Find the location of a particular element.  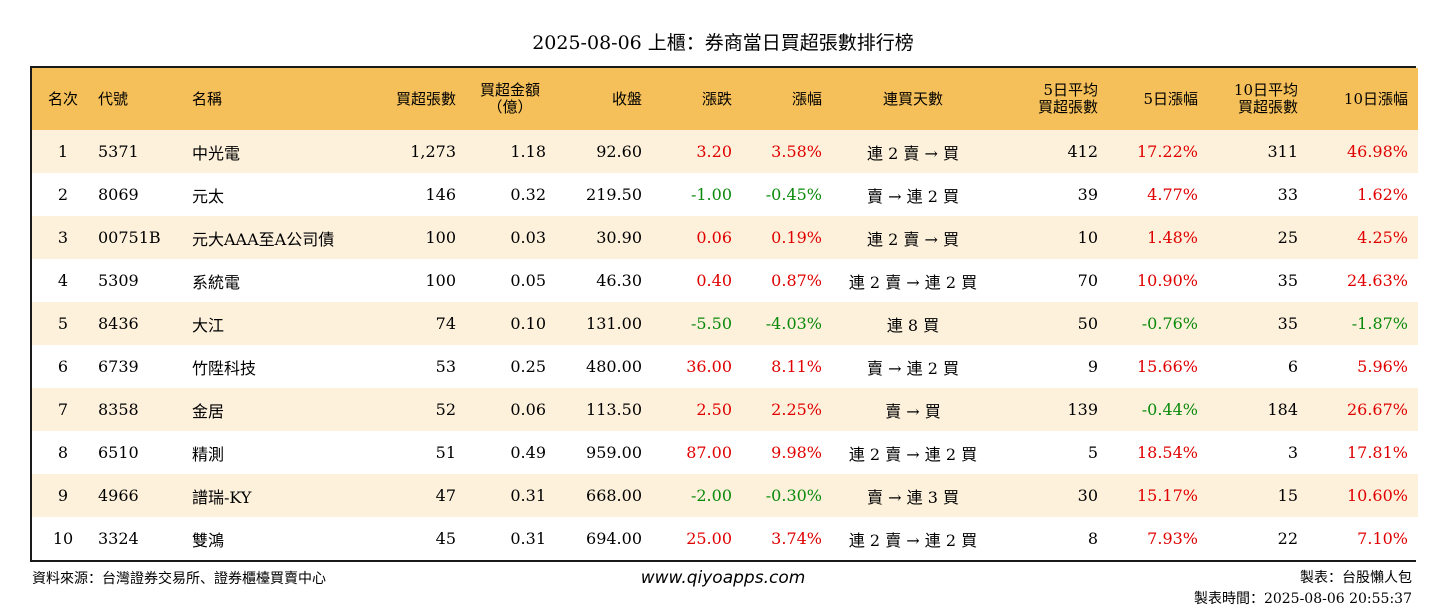

col-header-avg5-line2: 買超張數 is located at coordinates (1067, 107).